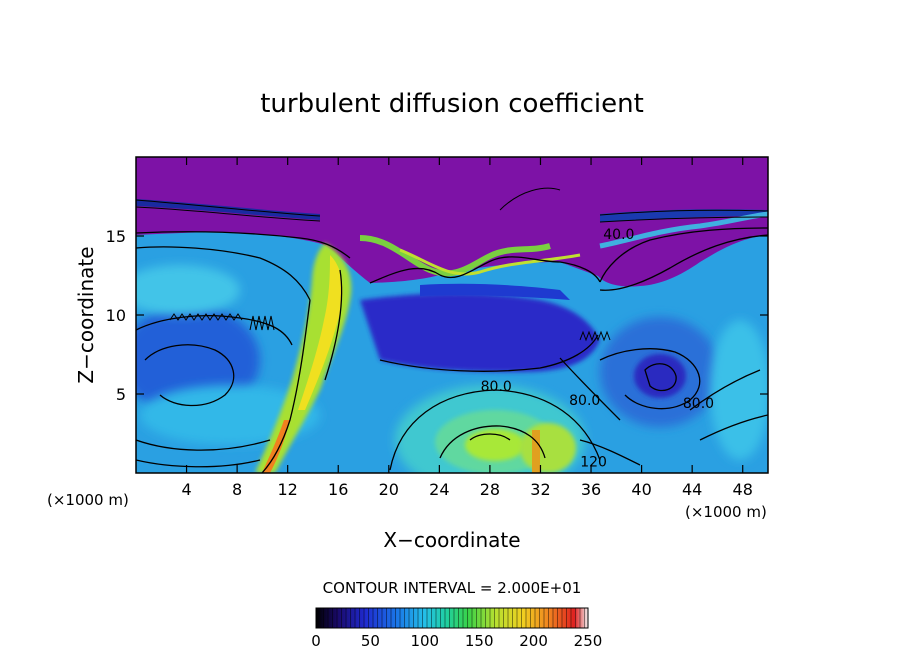 The image size is (904, 654). What do you see at coordinates (743, 489) in the screenshot?
I see `x-tick-label: 48` at bounding box center [743, 489].